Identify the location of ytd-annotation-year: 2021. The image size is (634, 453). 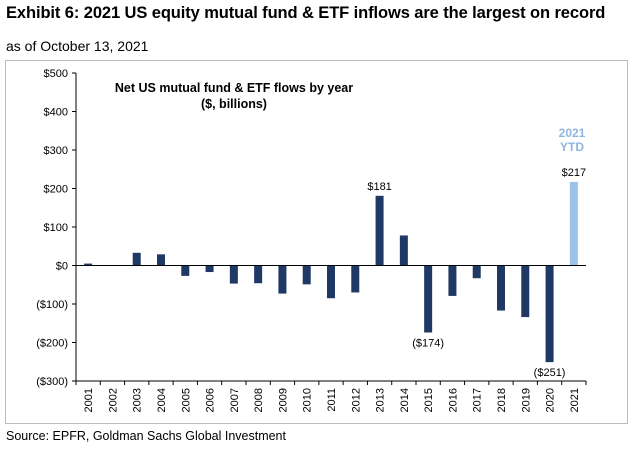
(572, 133).